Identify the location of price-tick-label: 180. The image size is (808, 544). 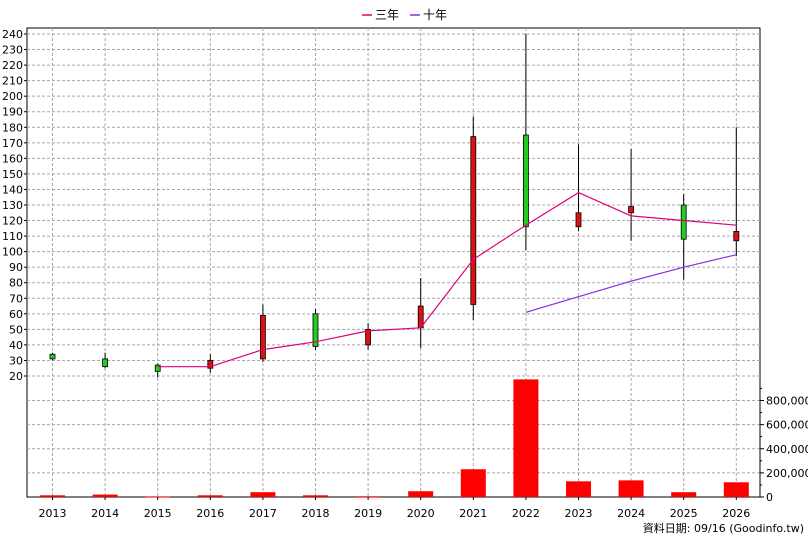
(12, 127).